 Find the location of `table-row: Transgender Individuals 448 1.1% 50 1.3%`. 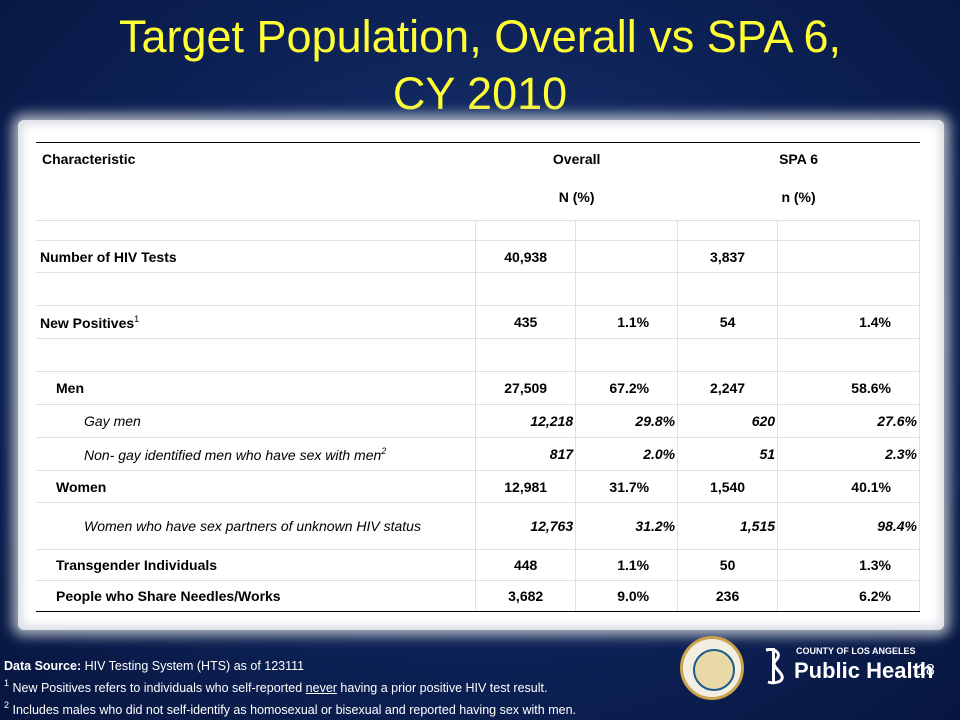

table-row: Transgender Individuals 448 1.1% 50 1.3% is located at coordinates (478, 565).